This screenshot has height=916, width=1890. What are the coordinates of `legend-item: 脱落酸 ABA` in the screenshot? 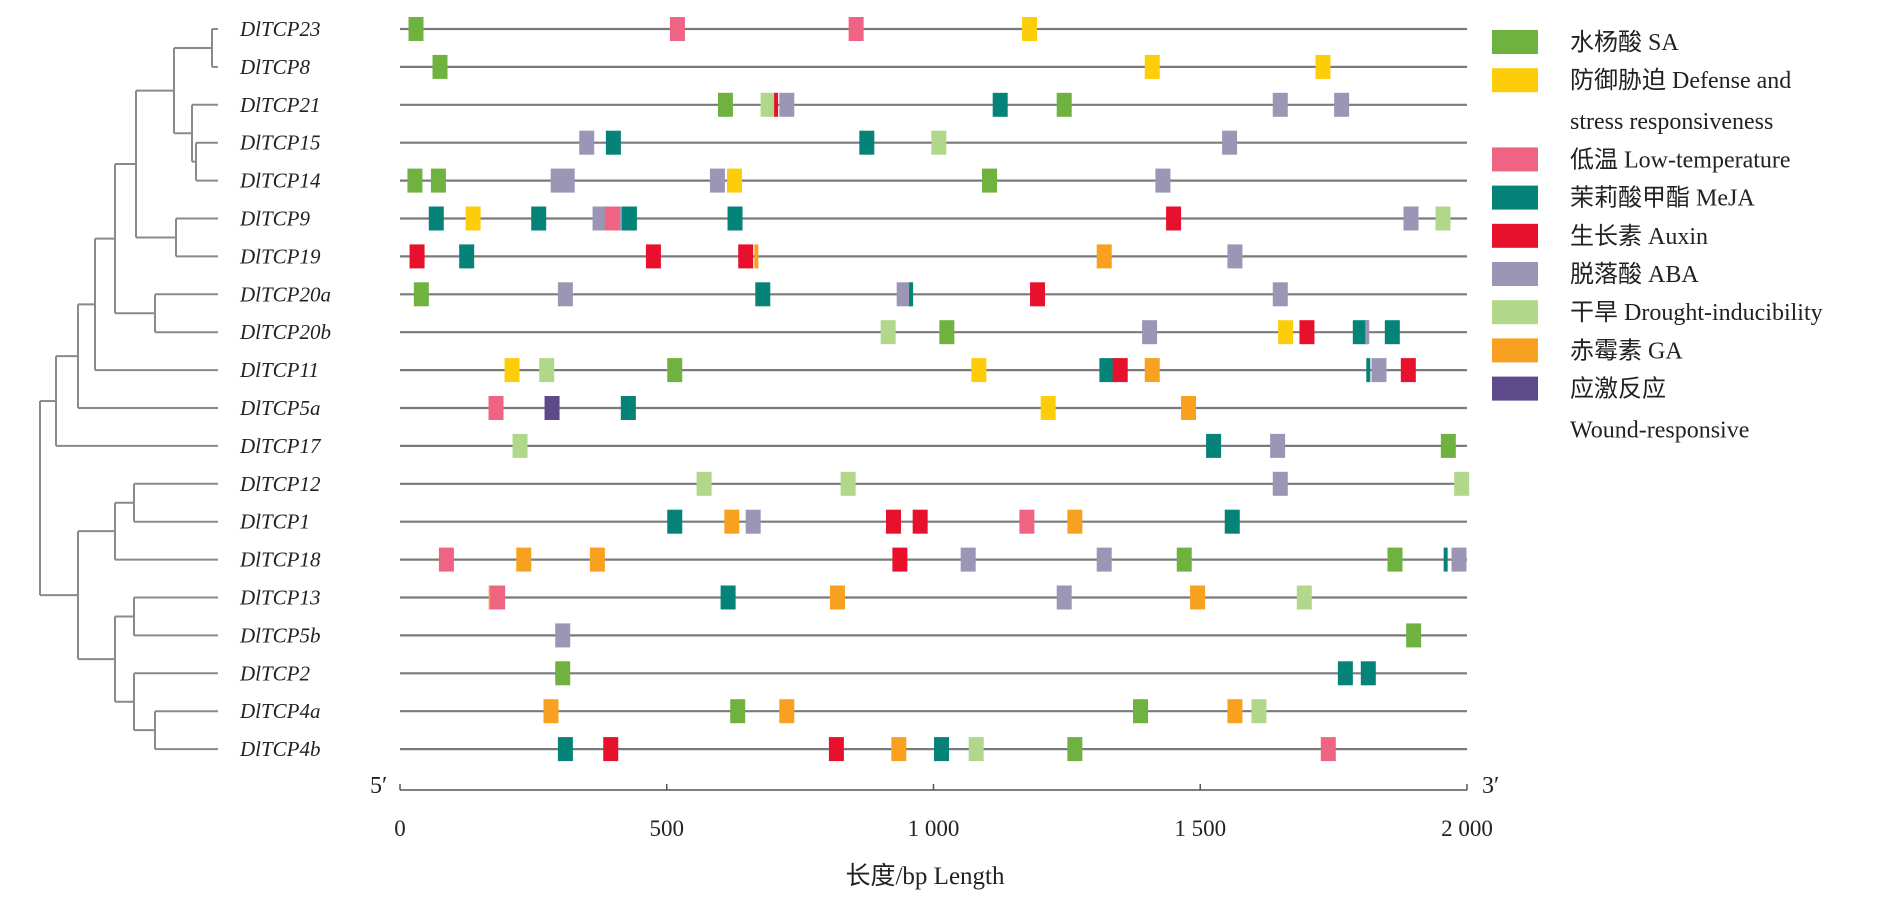 It's located at (1595, 274).